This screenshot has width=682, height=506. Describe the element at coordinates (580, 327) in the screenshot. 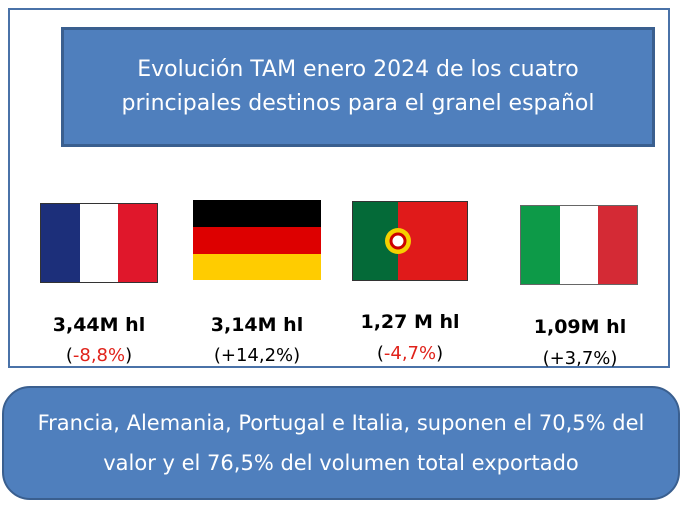

I see `volume: 1,09M hl` at that location.